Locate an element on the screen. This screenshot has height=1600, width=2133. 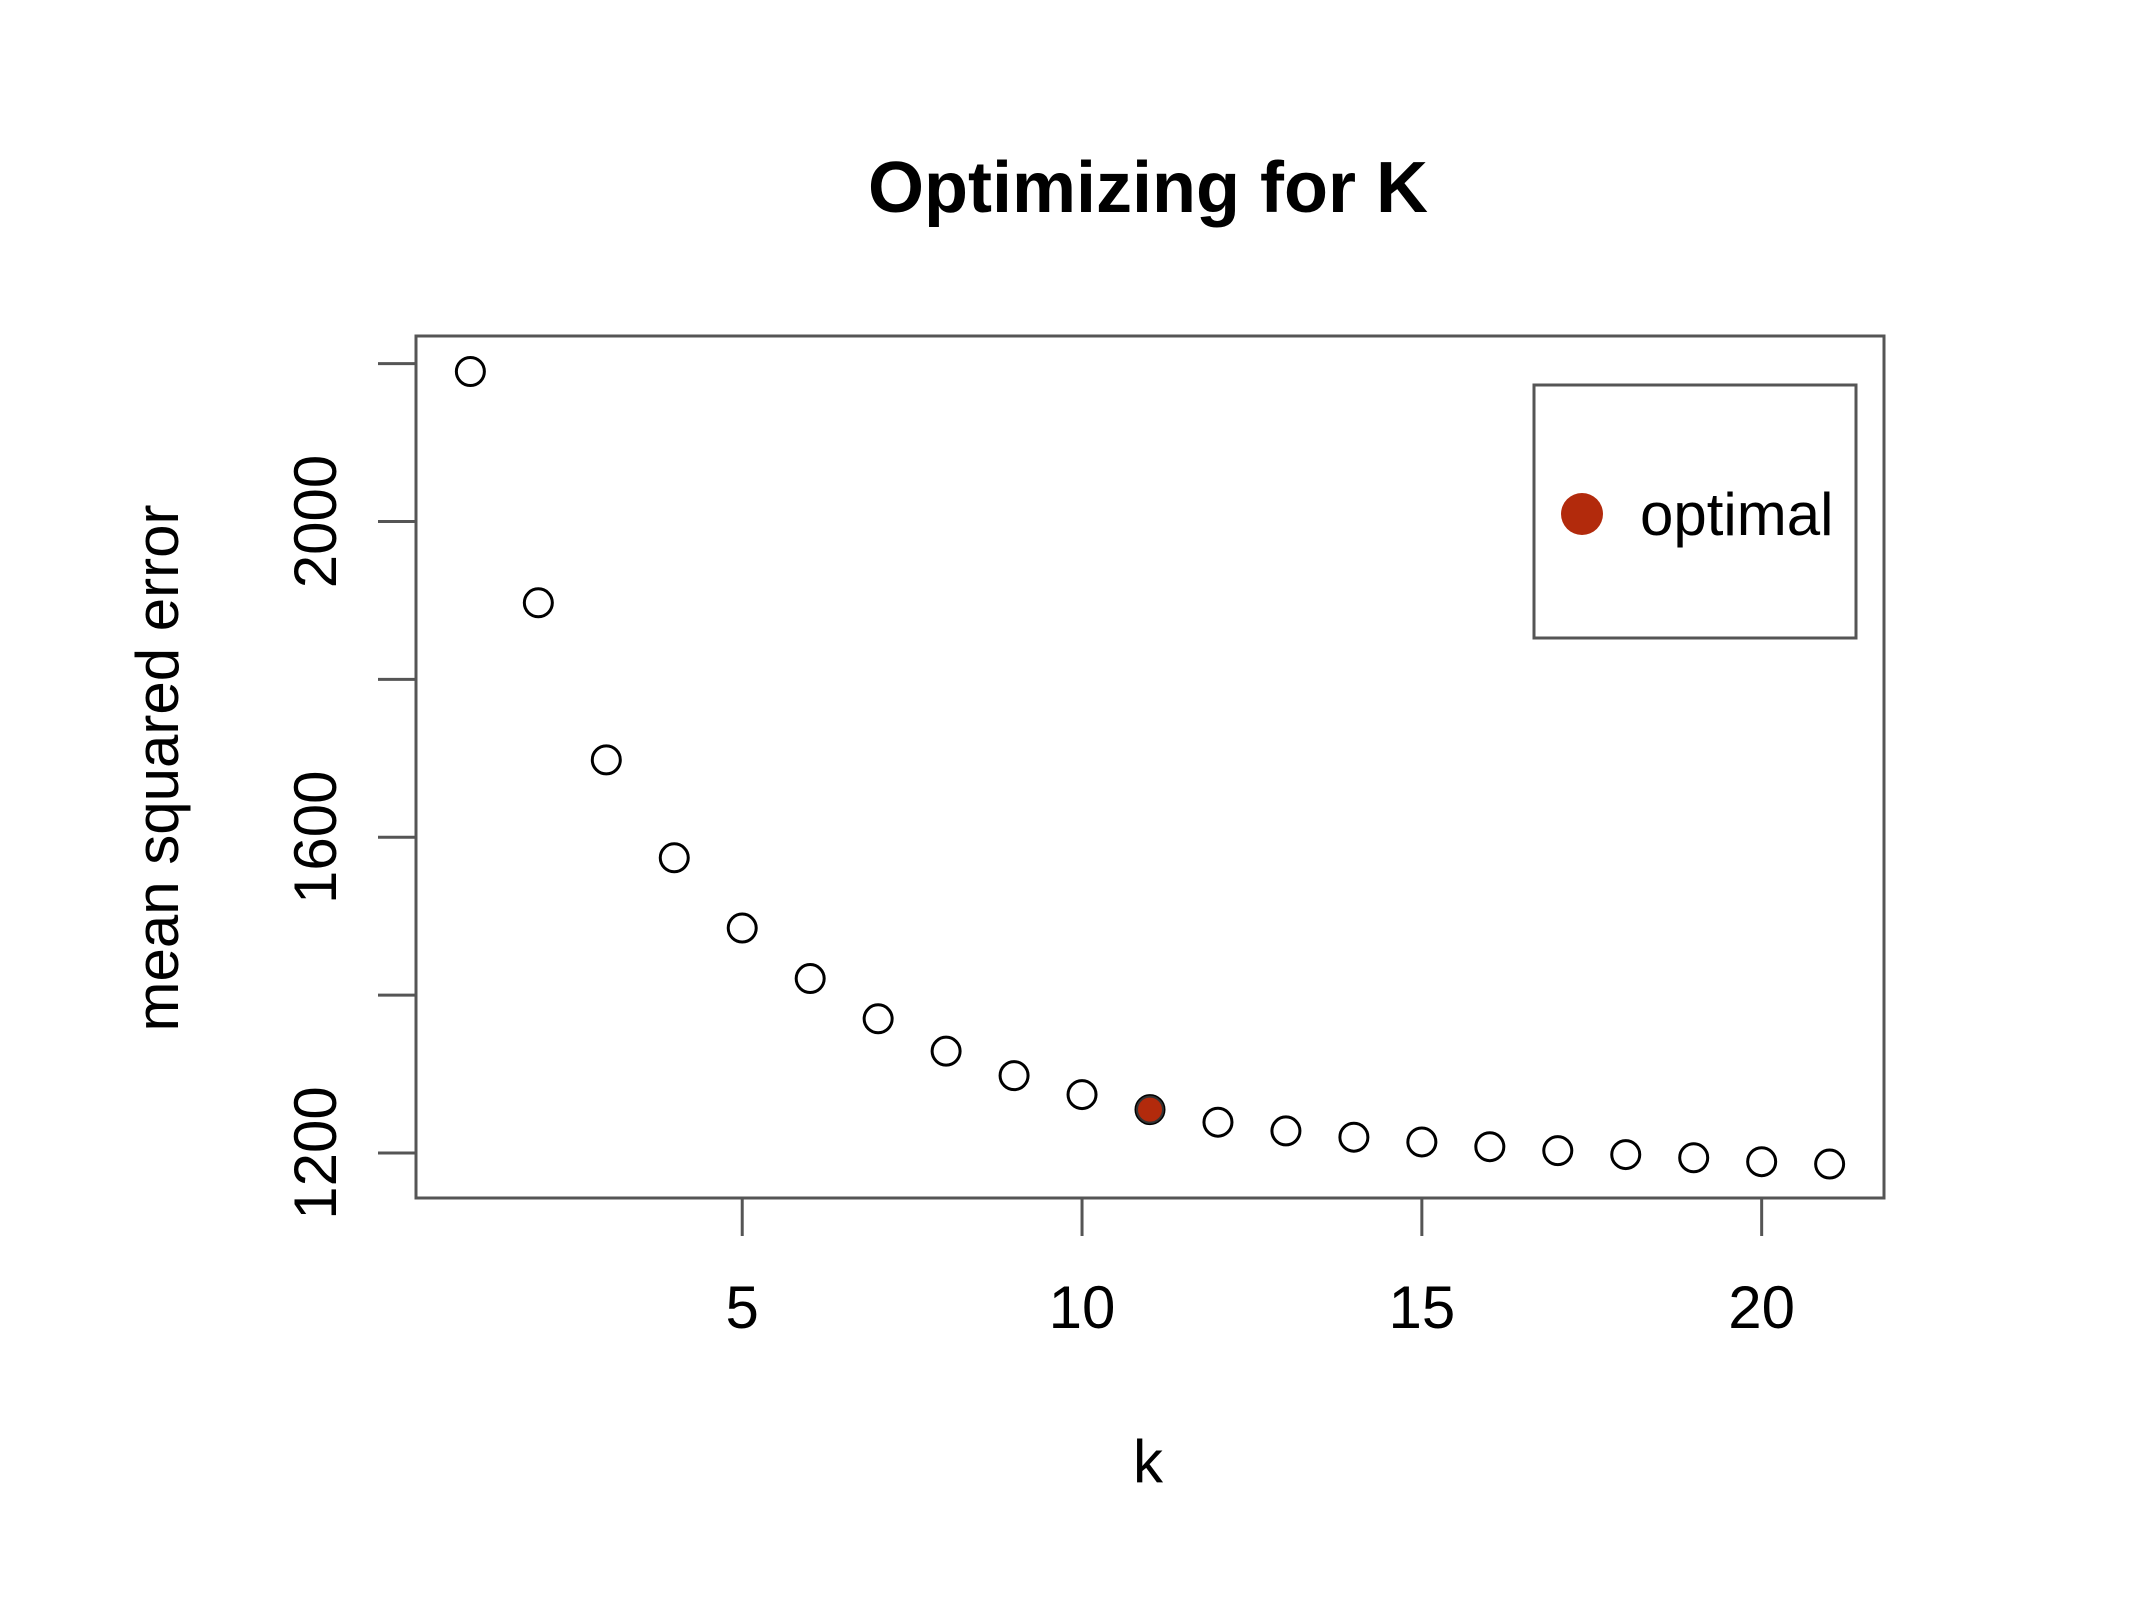
x-axis-label: k is located at coordinates (1148, 1461).